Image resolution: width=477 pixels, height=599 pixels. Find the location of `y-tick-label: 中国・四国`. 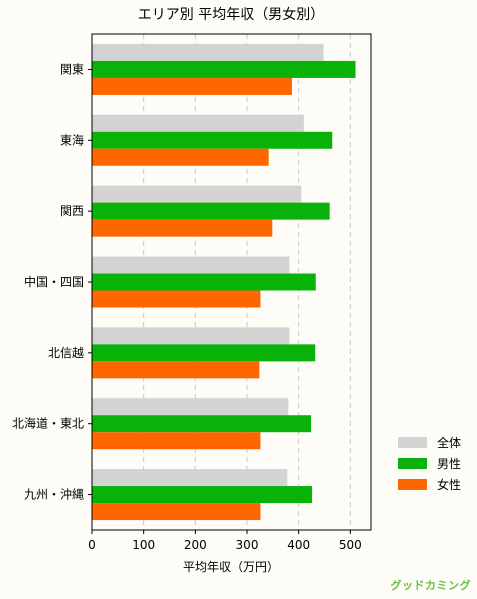

y-tick-label: 中国・四国 is located at coordinates (54, 281).